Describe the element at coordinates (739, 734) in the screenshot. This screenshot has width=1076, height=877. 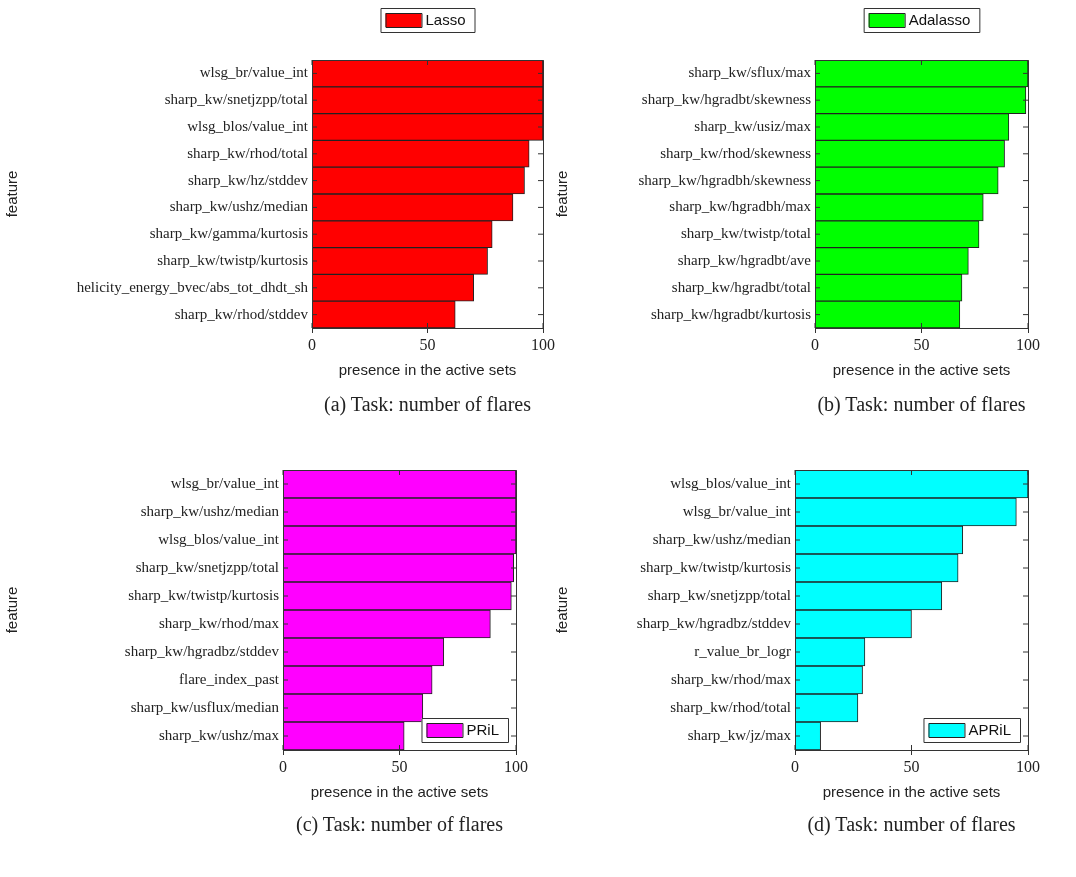
I see `y-tick-label: sharp_kw/jz/max` at that location.